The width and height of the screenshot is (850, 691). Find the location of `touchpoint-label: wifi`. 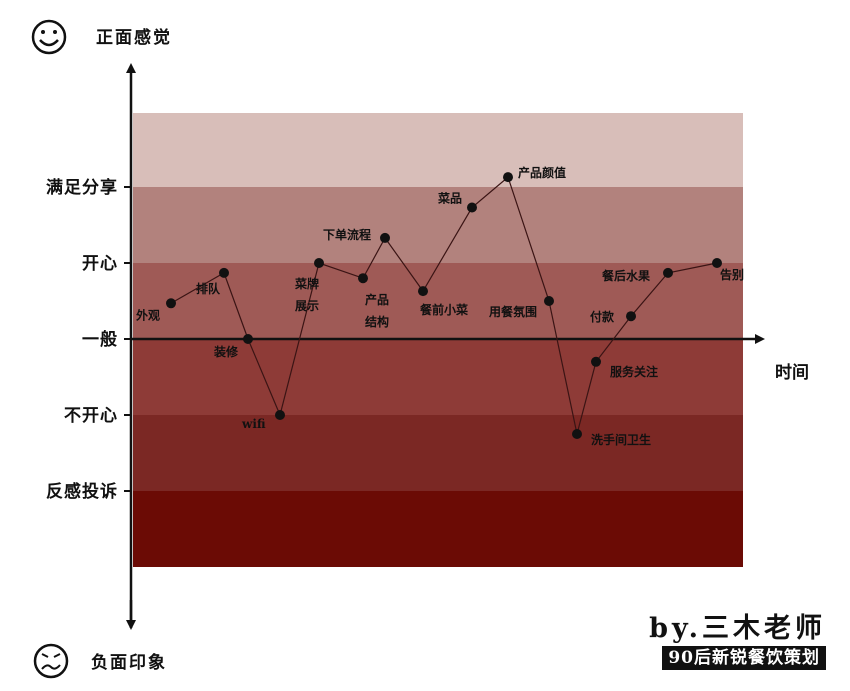

touchpoint-label: wifi is located at coordinates (253, 424).